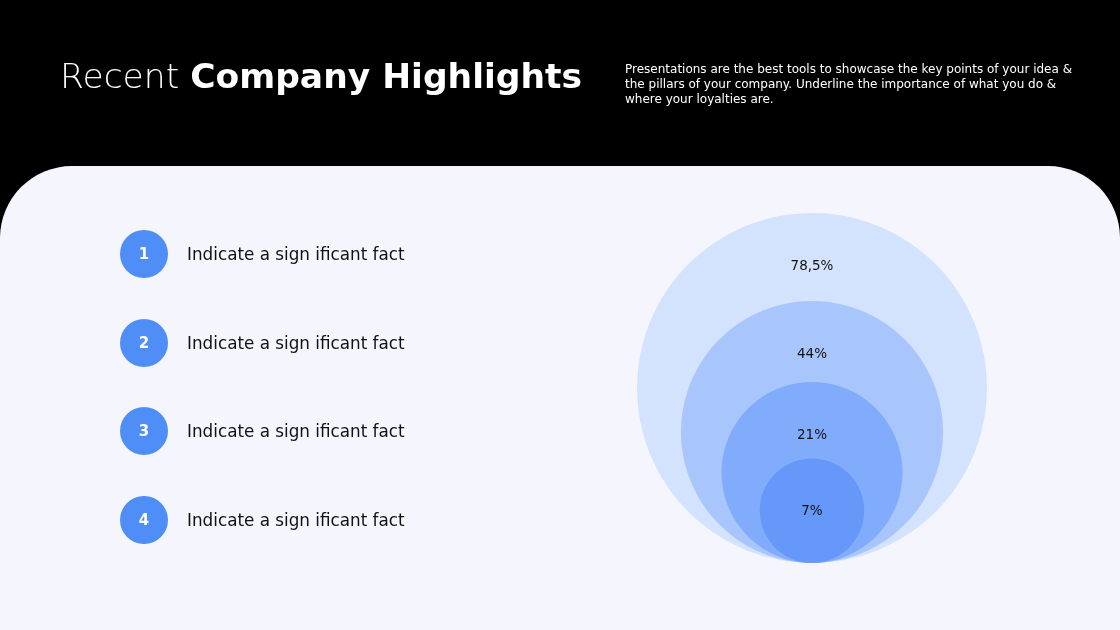 This screenshot has width=1120, height=630. What do you see at coordinates (321, 76) in the screenshot?
I see `text: Recent Company Highlights` at bounding box center [321, 76].